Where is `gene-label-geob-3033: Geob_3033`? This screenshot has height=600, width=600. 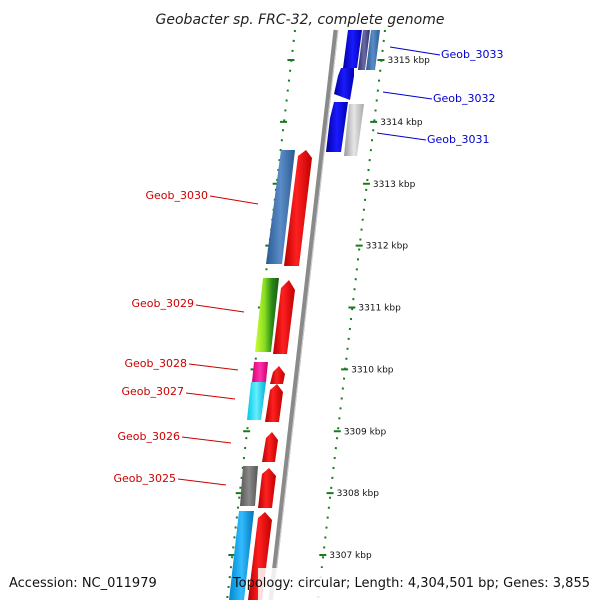 gene-label-geob-3033: Geob_3033 is located at coordinates (472, 54).